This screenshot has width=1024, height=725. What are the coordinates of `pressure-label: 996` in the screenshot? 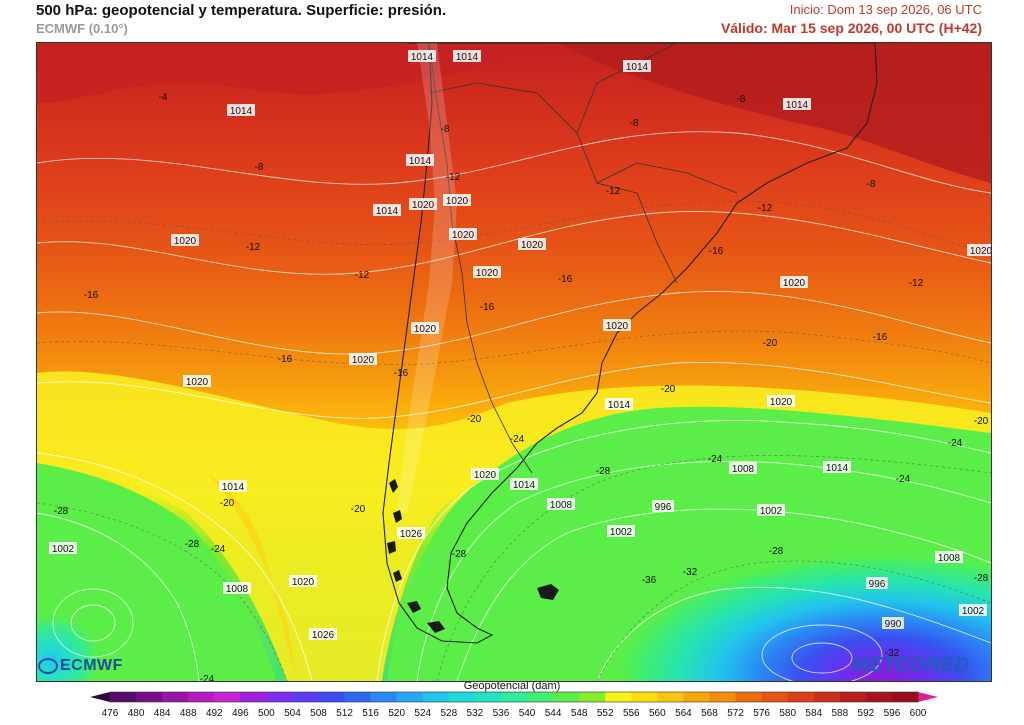 It's located at (877, 584).